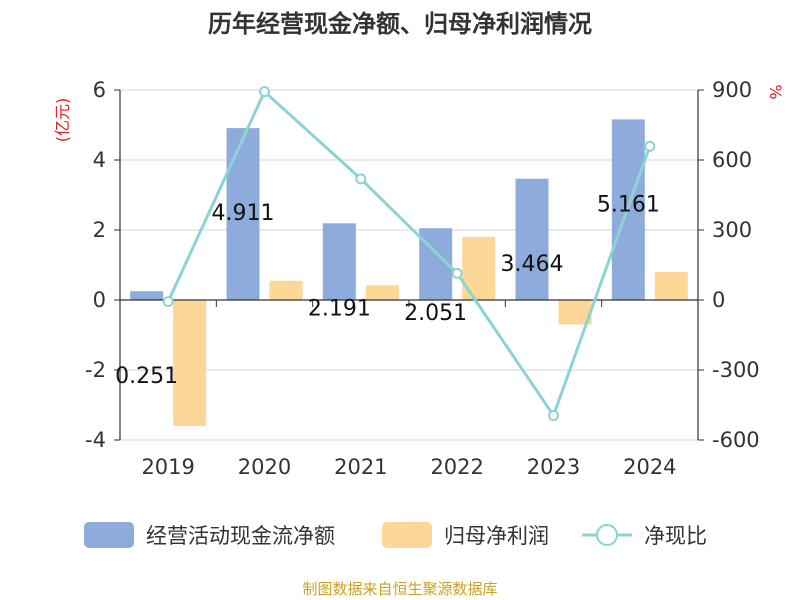  Describe the element at coordinates (553, 467) in the screenshot. I see `x-tick-label: 2023` at that location.